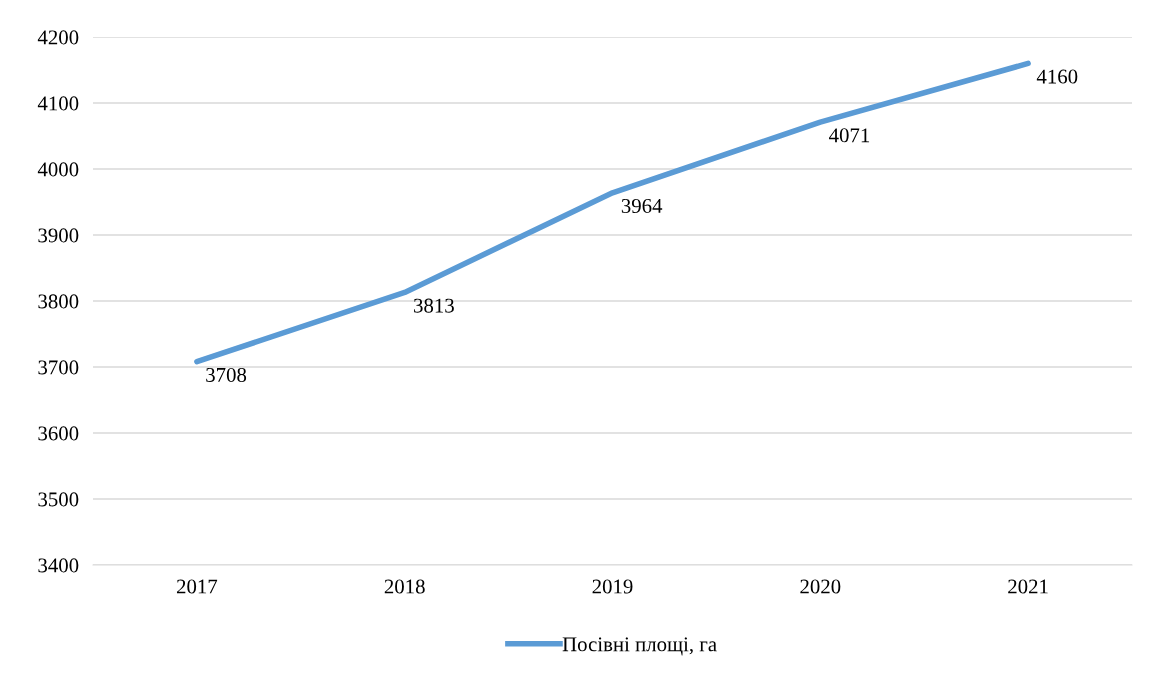 Image resolution: width=1160 pixels, height=677 pixels. I want to click on legend-label: Посівні площі, га, so click(639, 646).